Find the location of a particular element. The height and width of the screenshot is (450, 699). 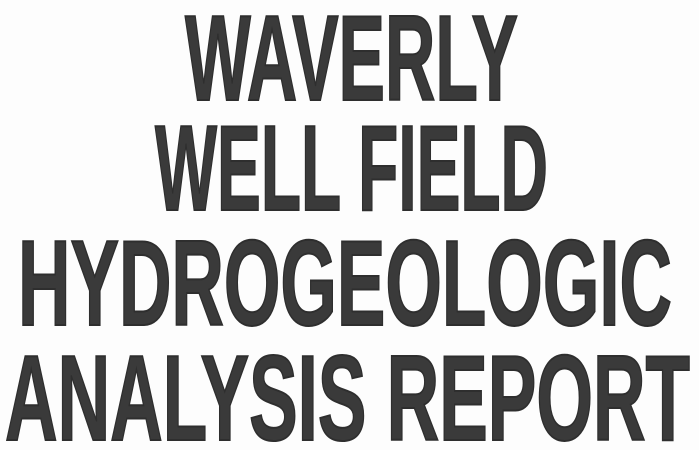

title-line: WAVERLY is located at coordinates (351, 63).